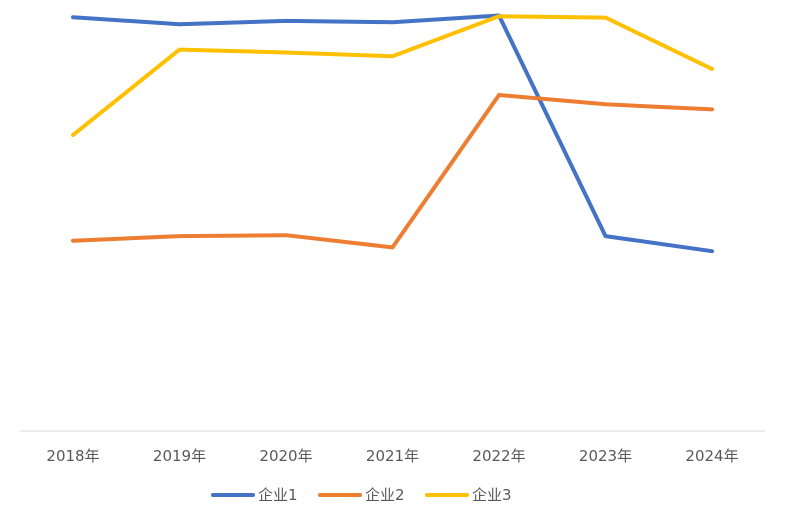  Describe the element at coordinates (498, 456) in the screenshot. I see `x-tick-label: 2022年` at that location.